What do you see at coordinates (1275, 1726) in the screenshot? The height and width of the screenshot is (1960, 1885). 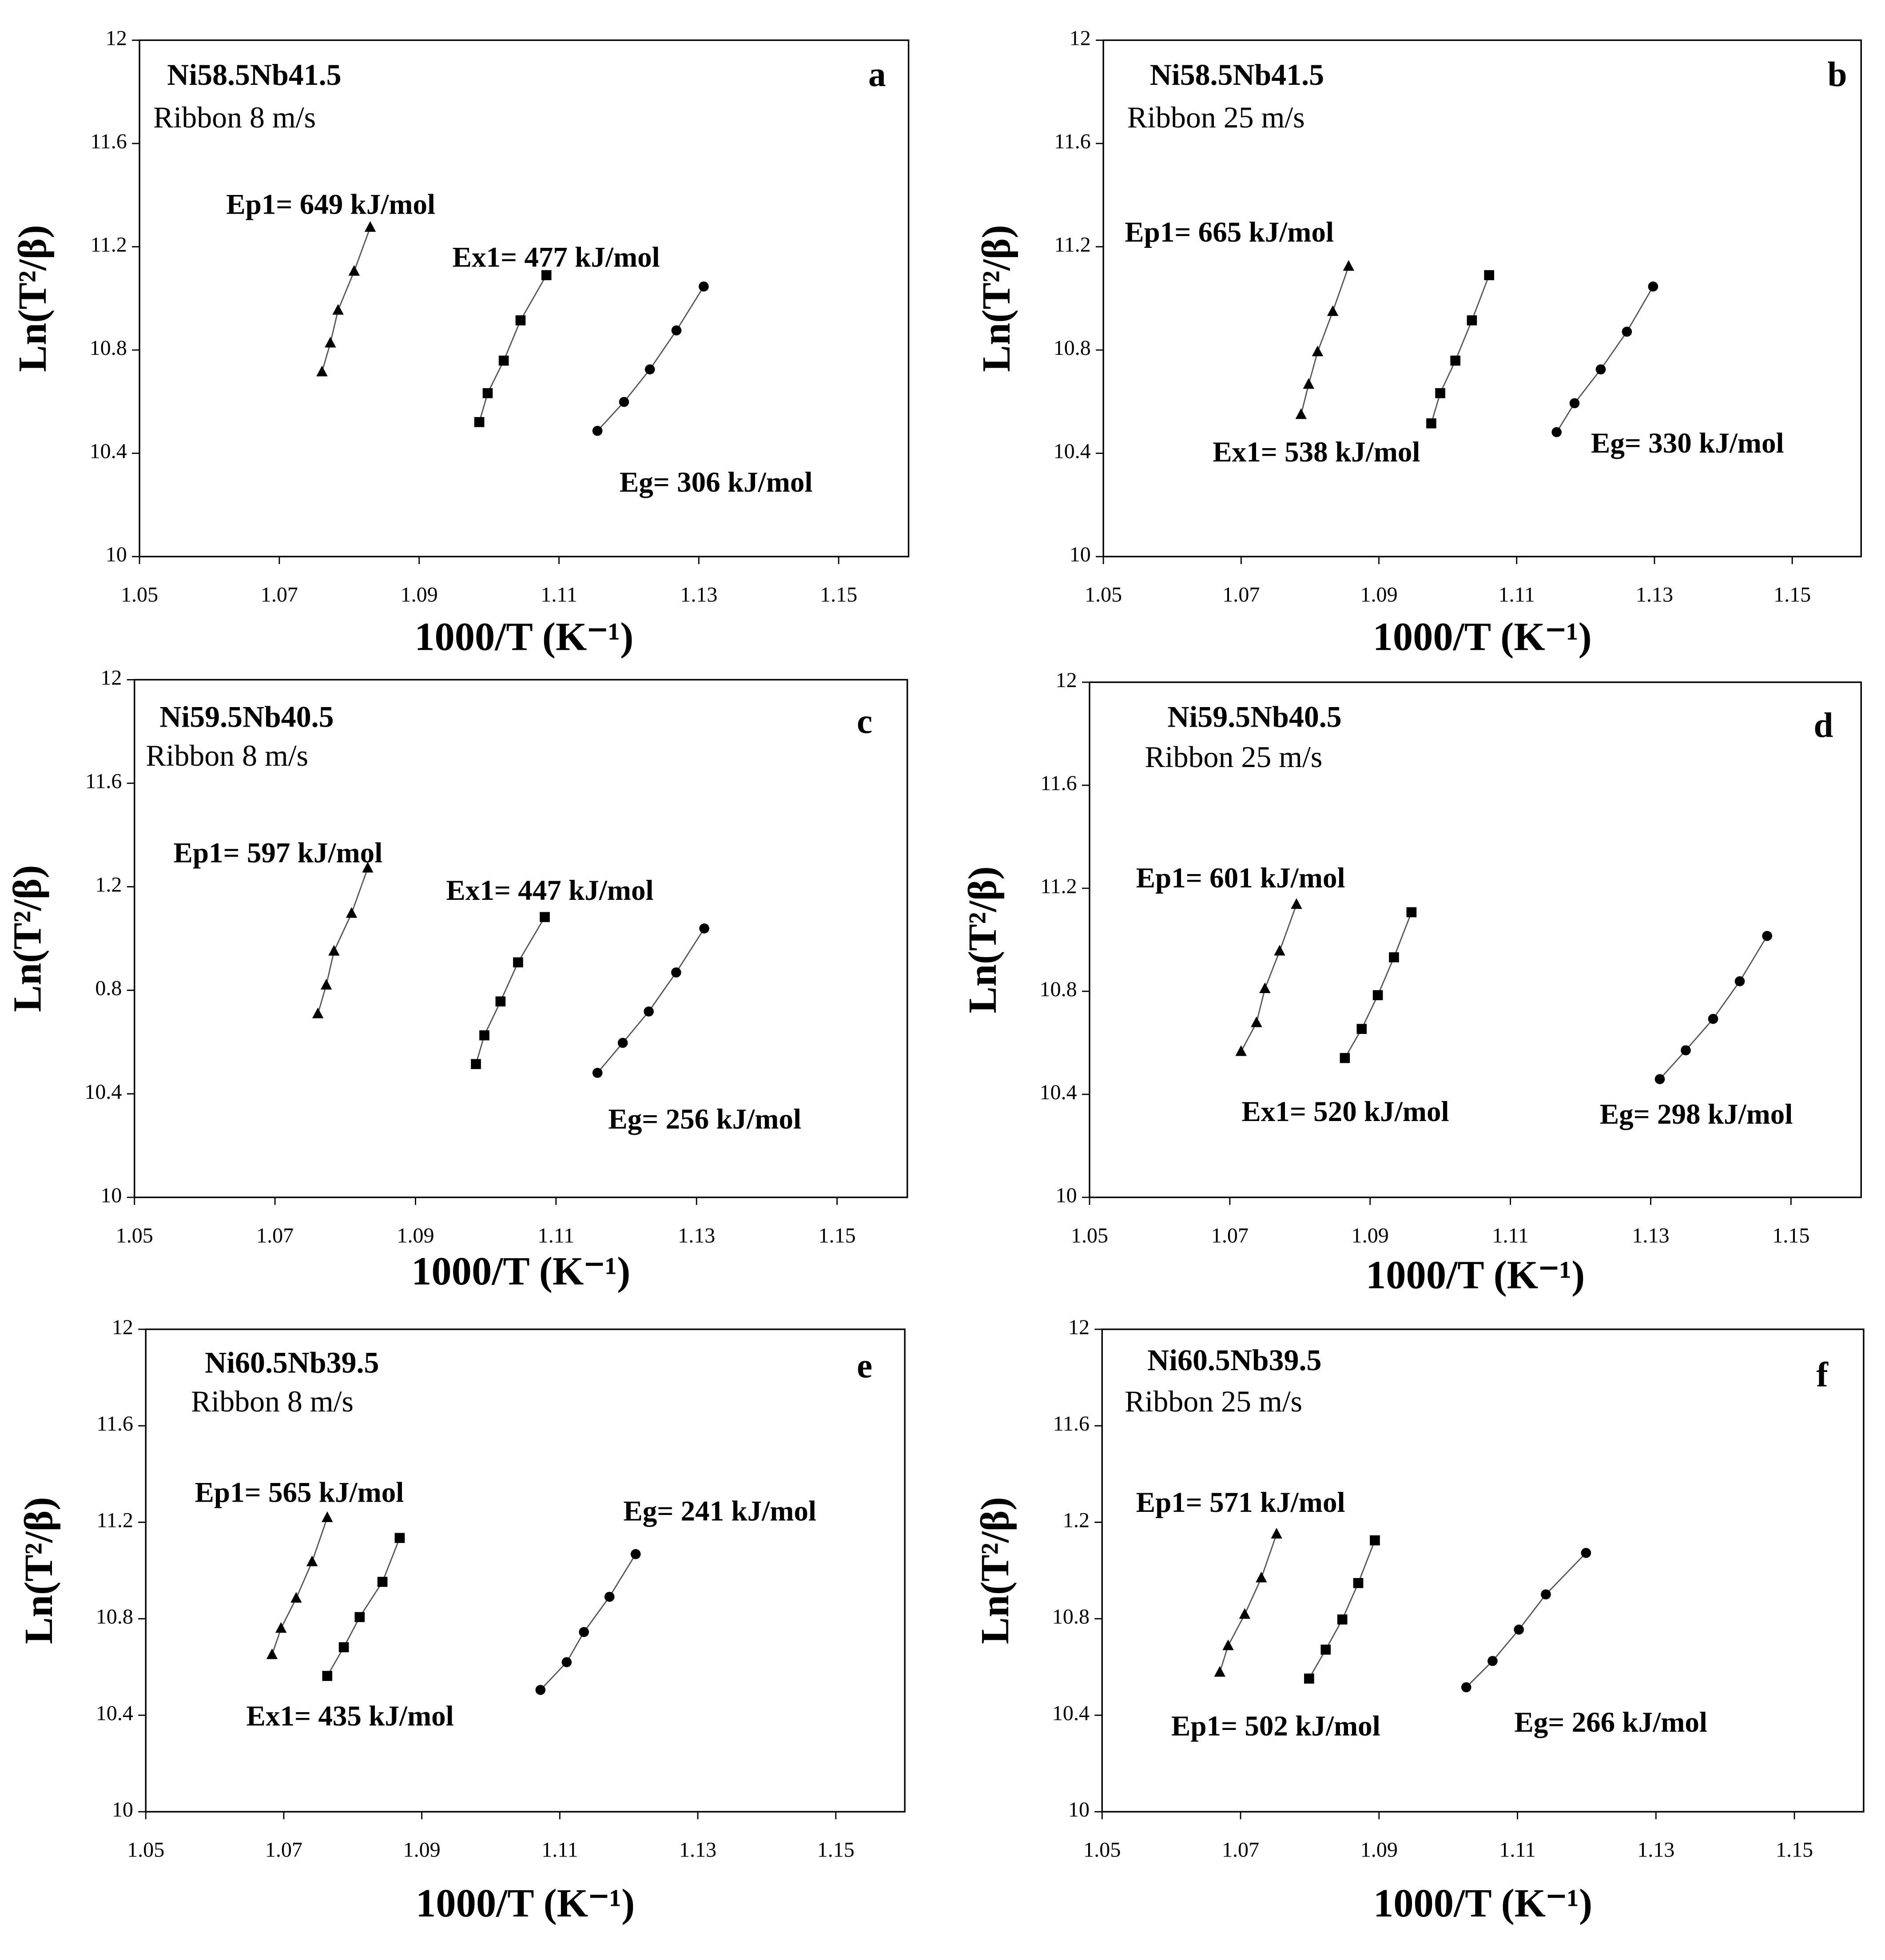 I see `annotation: Ep1= 502 kJ/mol` at bounding box center [1275, 1726].